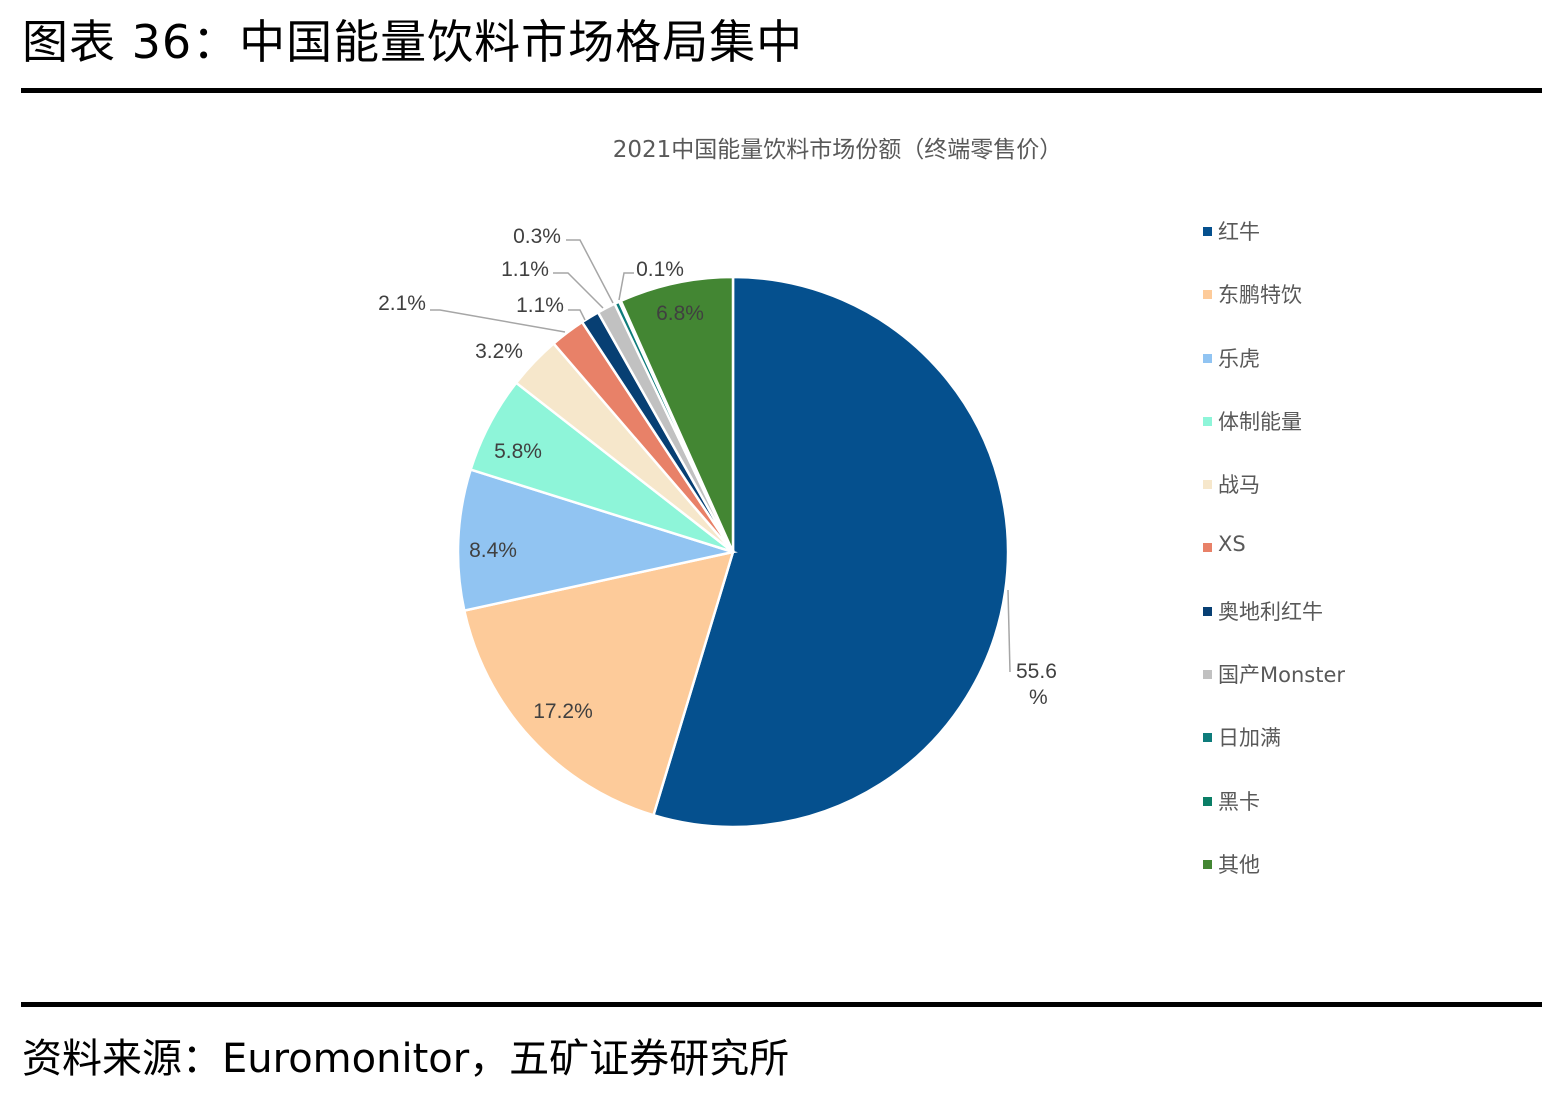 Image resolution: width=1542 pixels, height=1096 pixels. What do you see at coordinates (680, 313) in the screenshot?
I see `data-label: 6.8%` at bounding box center [680, 313].